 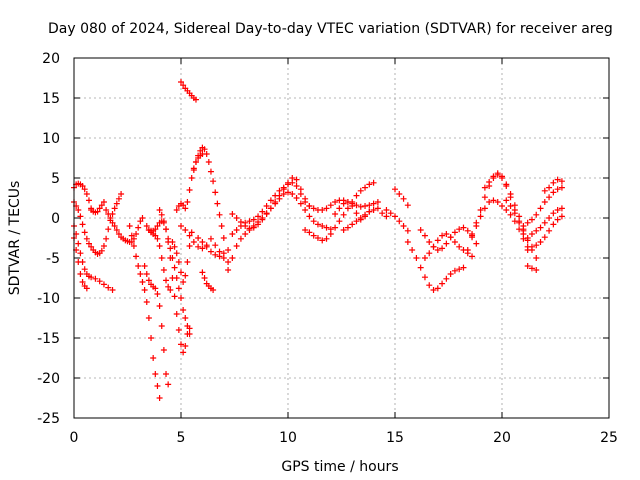 What do you see at coordinates (48, 299) in the screenshot?
I see `y-tick-label: -10` at bounding box center [48, 299].